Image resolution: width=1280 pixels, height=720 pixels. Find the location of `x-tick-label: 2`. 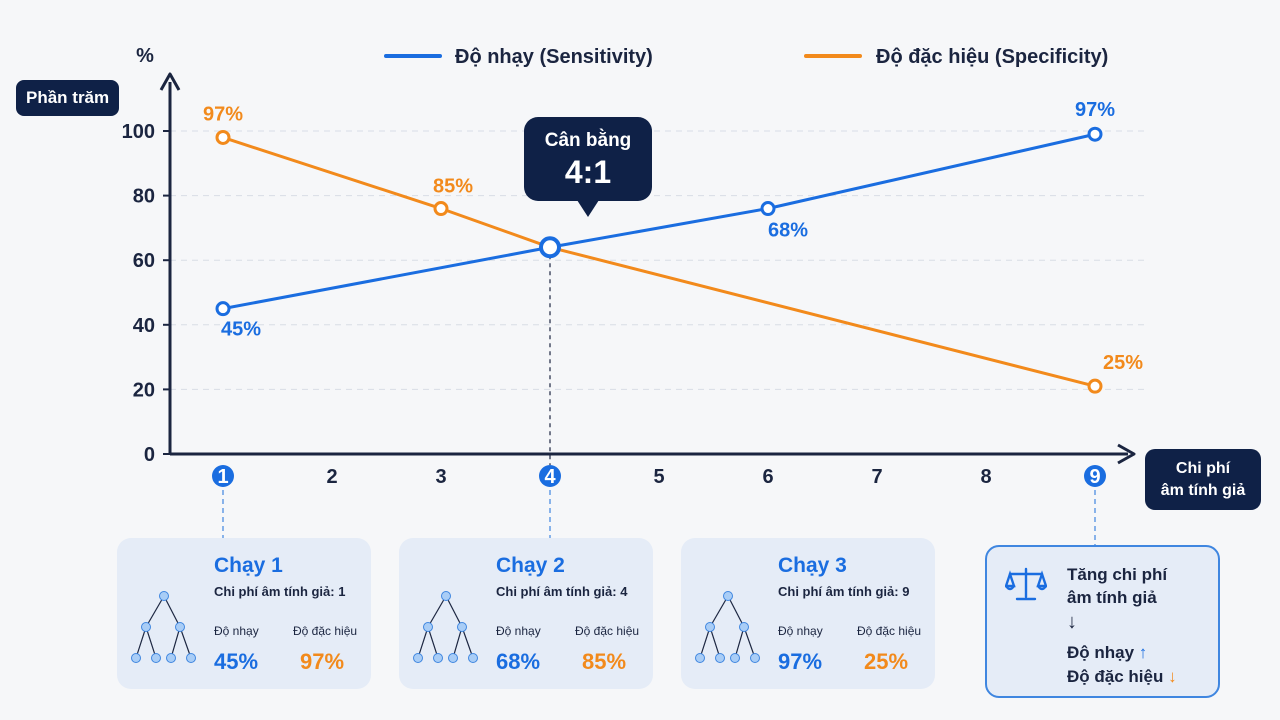

x-tick-label: 2 is located at coordinates (331, 477).